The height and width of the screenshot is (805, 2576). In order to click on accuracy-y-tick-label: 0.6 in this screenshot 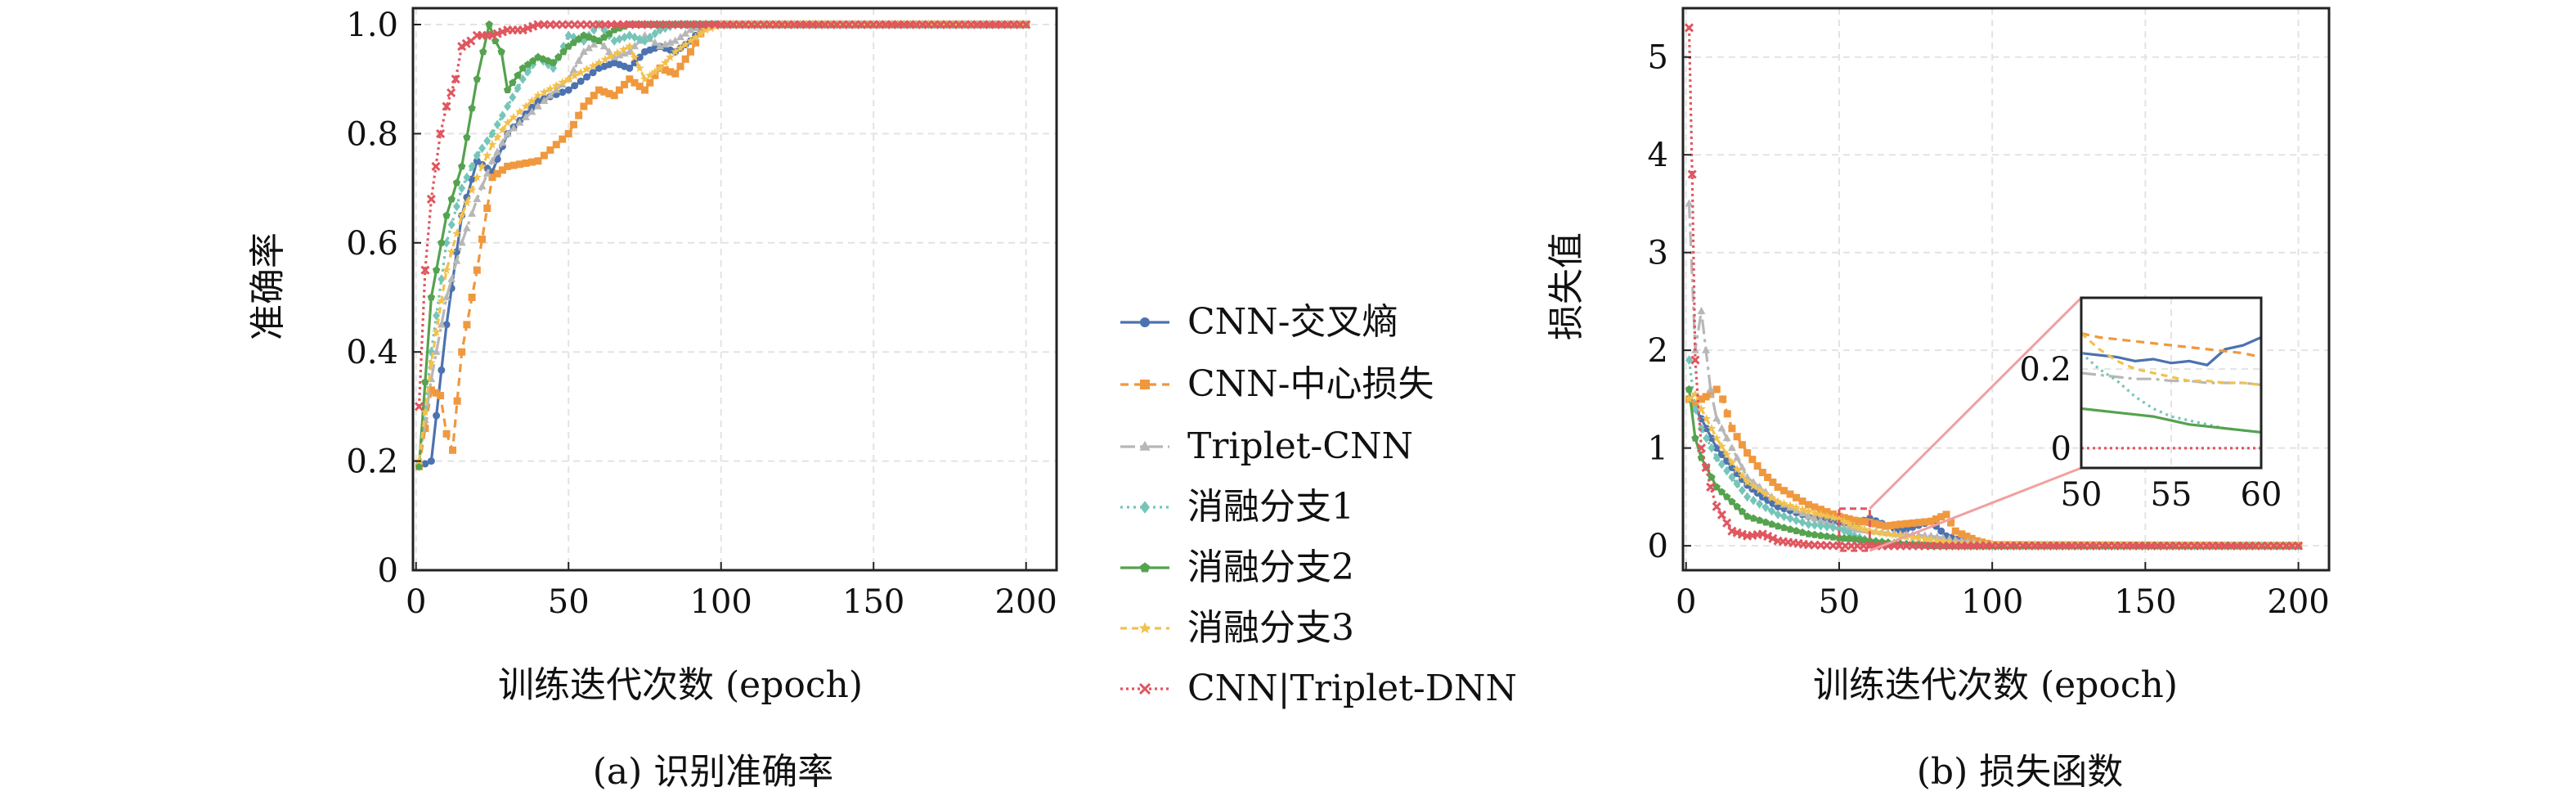, I will do `click(372, 244)`.